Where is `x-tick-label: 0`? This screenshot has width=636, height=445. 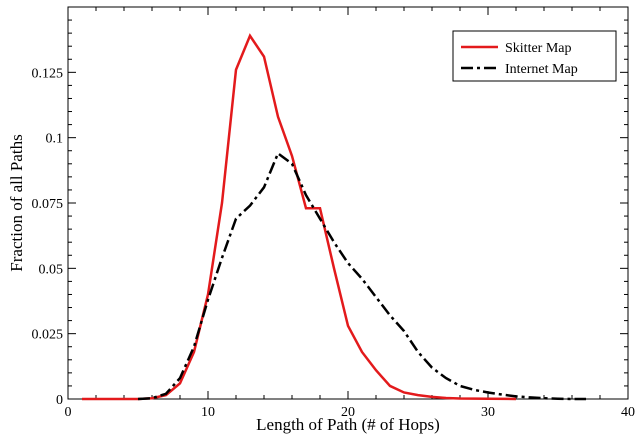
x-tick-label: 0 is located at coordinates (68, 412).